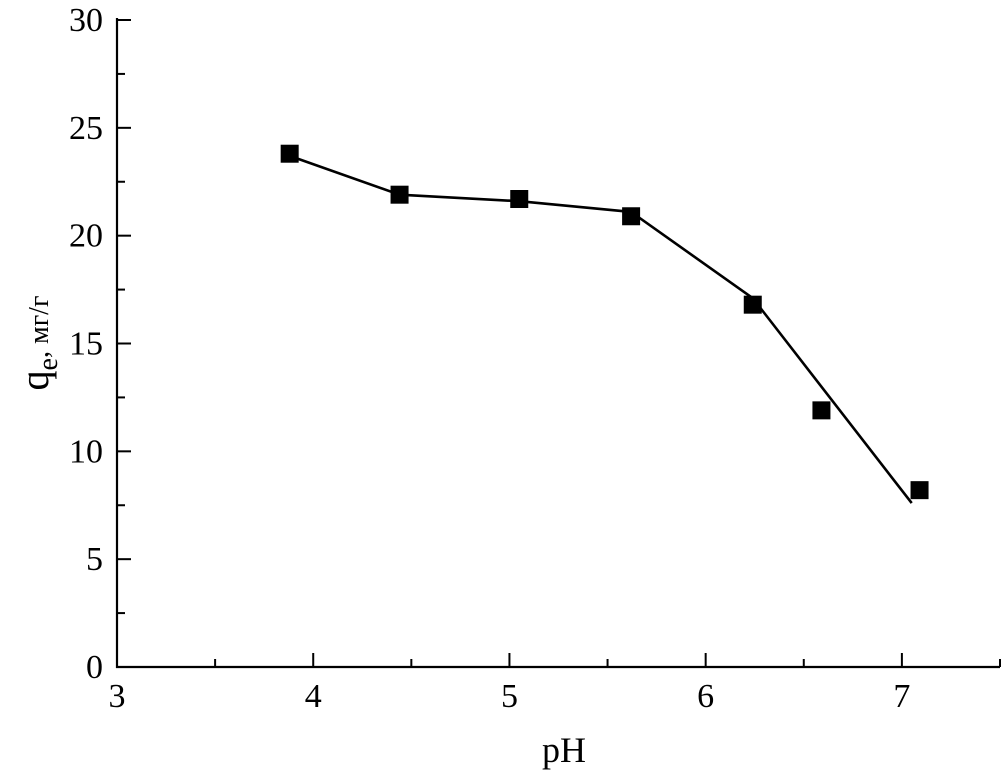 The height and width of the screenshot is (774, 1002). What do you see at coordinates (34, 380) in the screenshot?
I see `y-axis-title-main: q` at bounding box center [34, 380].